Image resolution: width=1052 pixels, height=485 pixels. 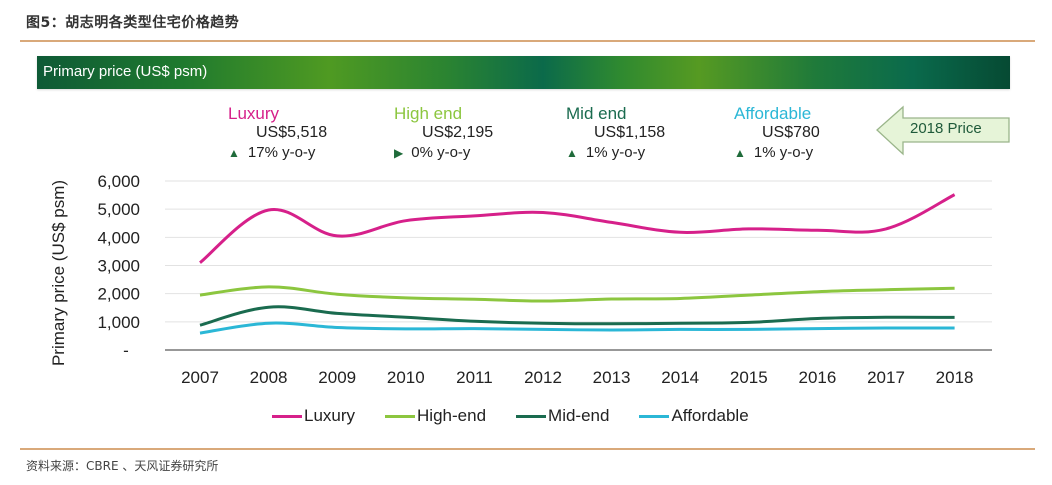 What do you see at coordinates (577, 328) in the screenshot?
I see `series-line-affordable` at bounding box center [577, 328].